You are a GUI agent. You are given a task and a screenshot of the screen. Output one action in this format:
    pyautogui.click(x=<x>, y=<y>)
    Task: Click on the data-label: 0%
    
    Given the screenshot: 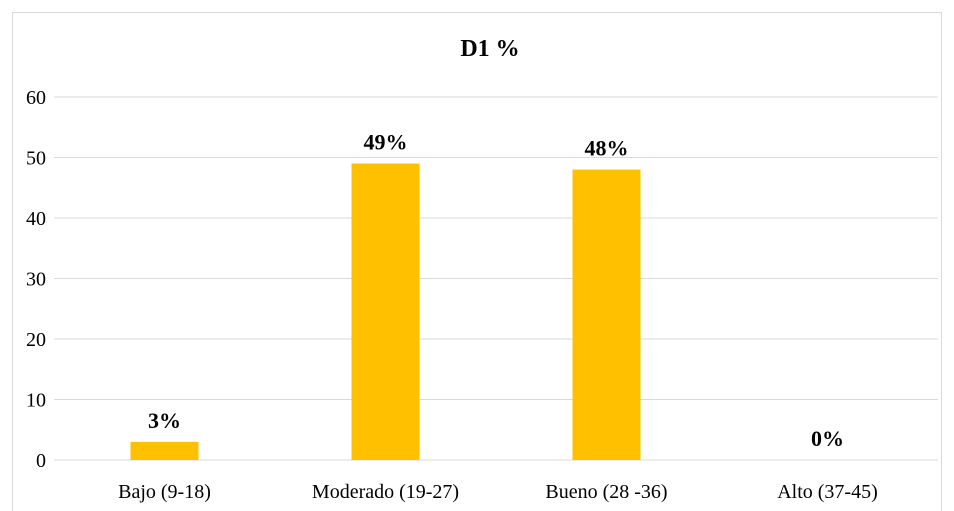 What is the action you would take?
    pyautogui.click(x=827, y=438)
    